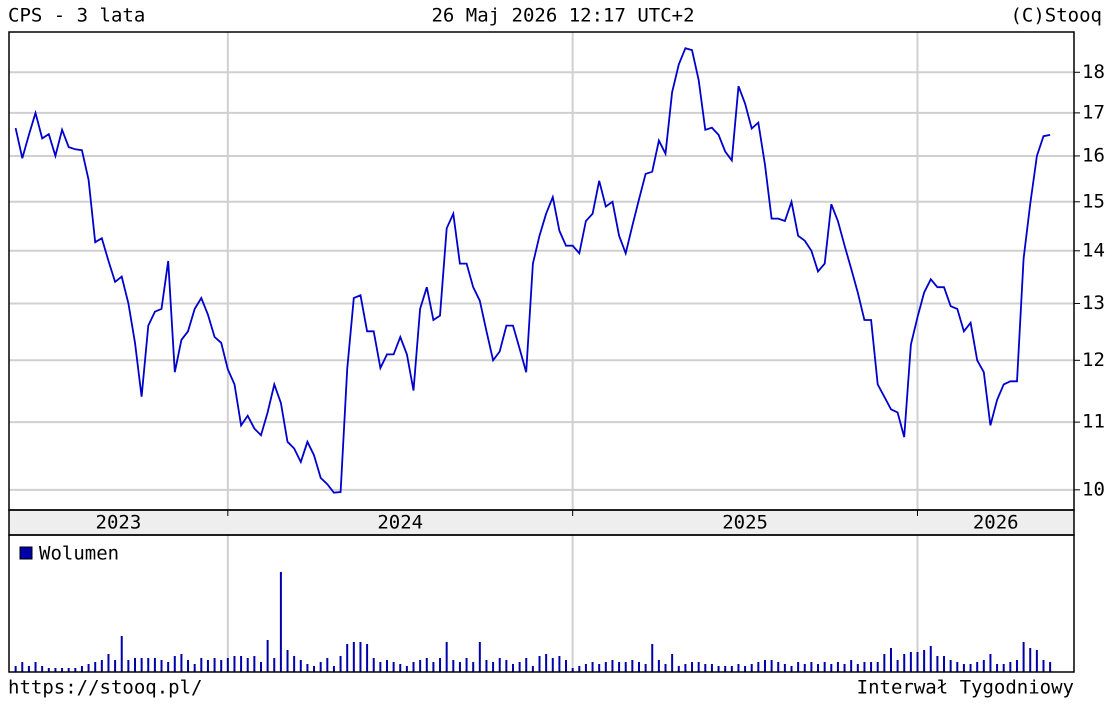 This screenshot has width=1114, height=705. I want to click on x-tick-label: 2026, so click(996, 523).